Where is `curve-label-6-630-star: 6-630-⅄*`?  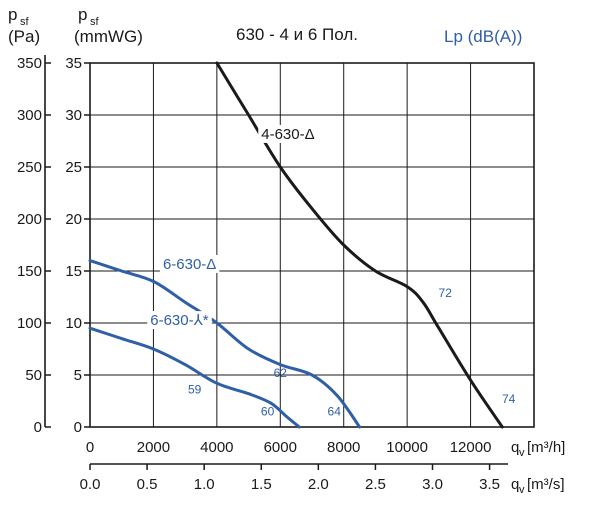
curve-label-6-630-star: 6-630-⅄* is located at coordinates (179, 320).